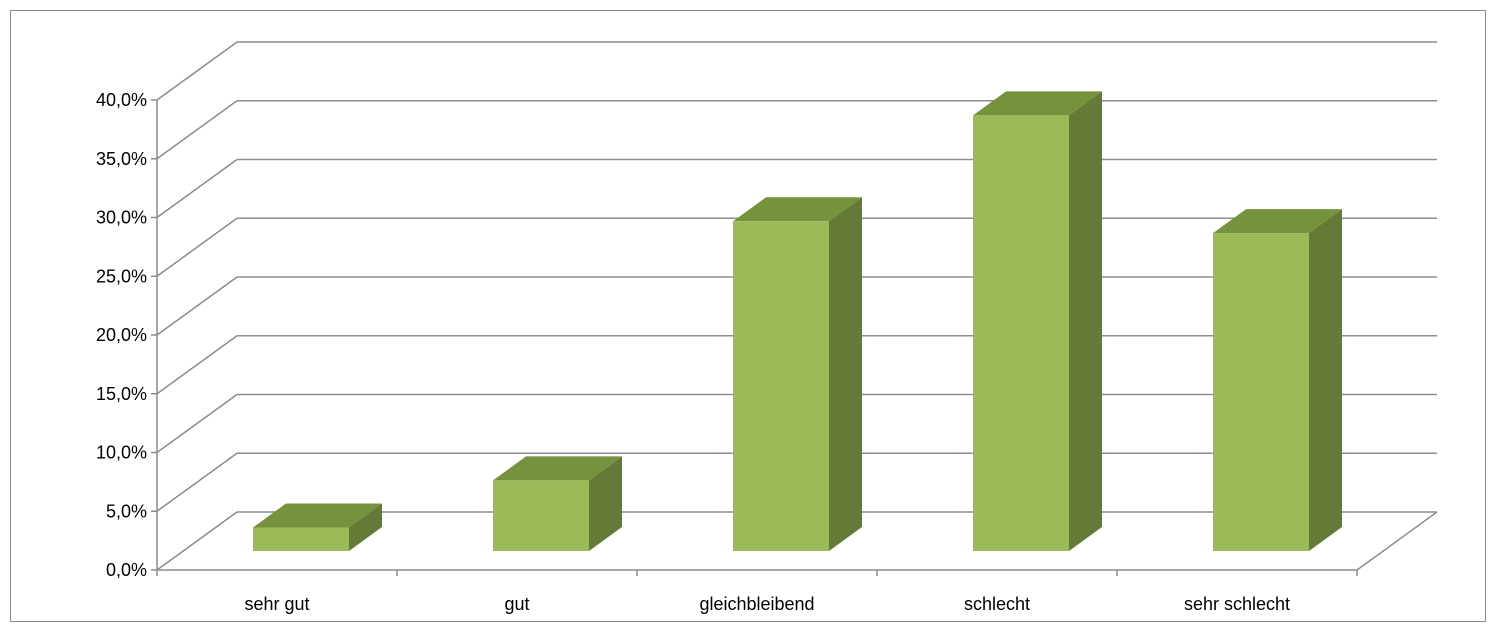  Describe the element at coordinates (126, 511) in the screenshot. I see `y-tick-label: 5,0%` at that location.